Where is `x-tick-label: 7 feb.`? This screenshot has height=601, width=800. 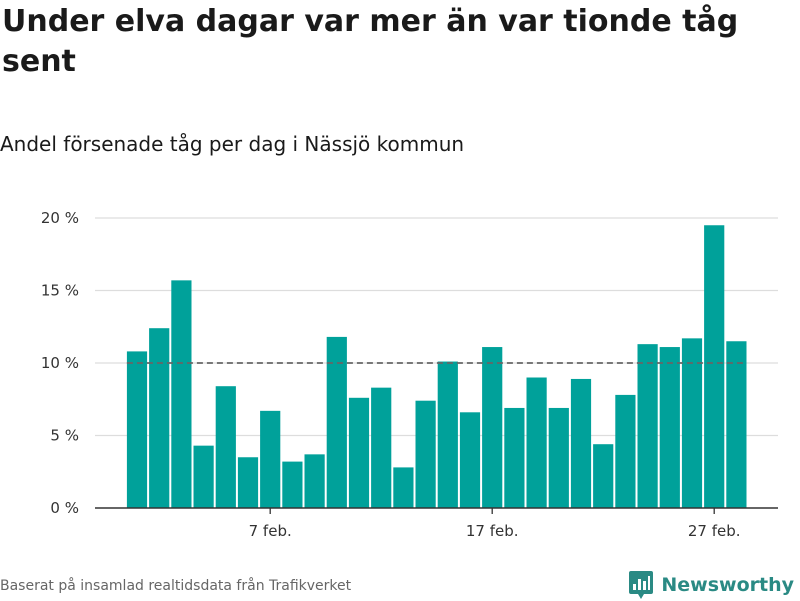
x-tick-label: 7 feb. is located at coordinates (270, 531).